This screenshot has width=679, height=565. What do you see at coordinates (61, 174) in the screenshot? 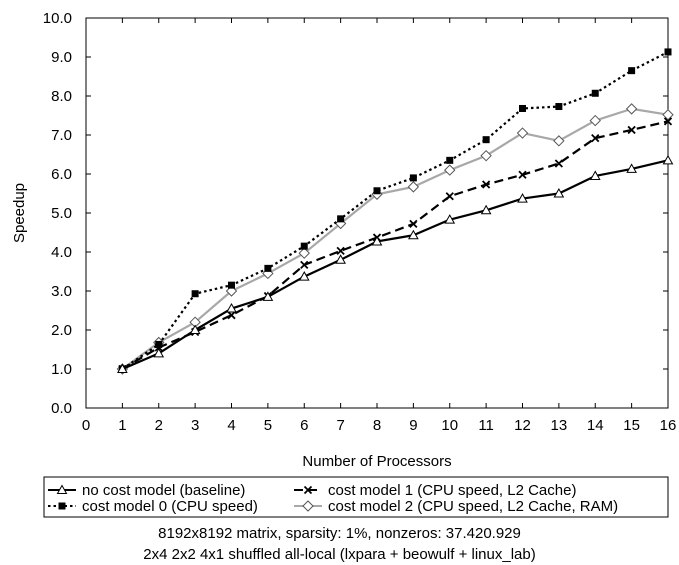
I see `y-tick-label: 6.0` at bounding box center [61, 174].